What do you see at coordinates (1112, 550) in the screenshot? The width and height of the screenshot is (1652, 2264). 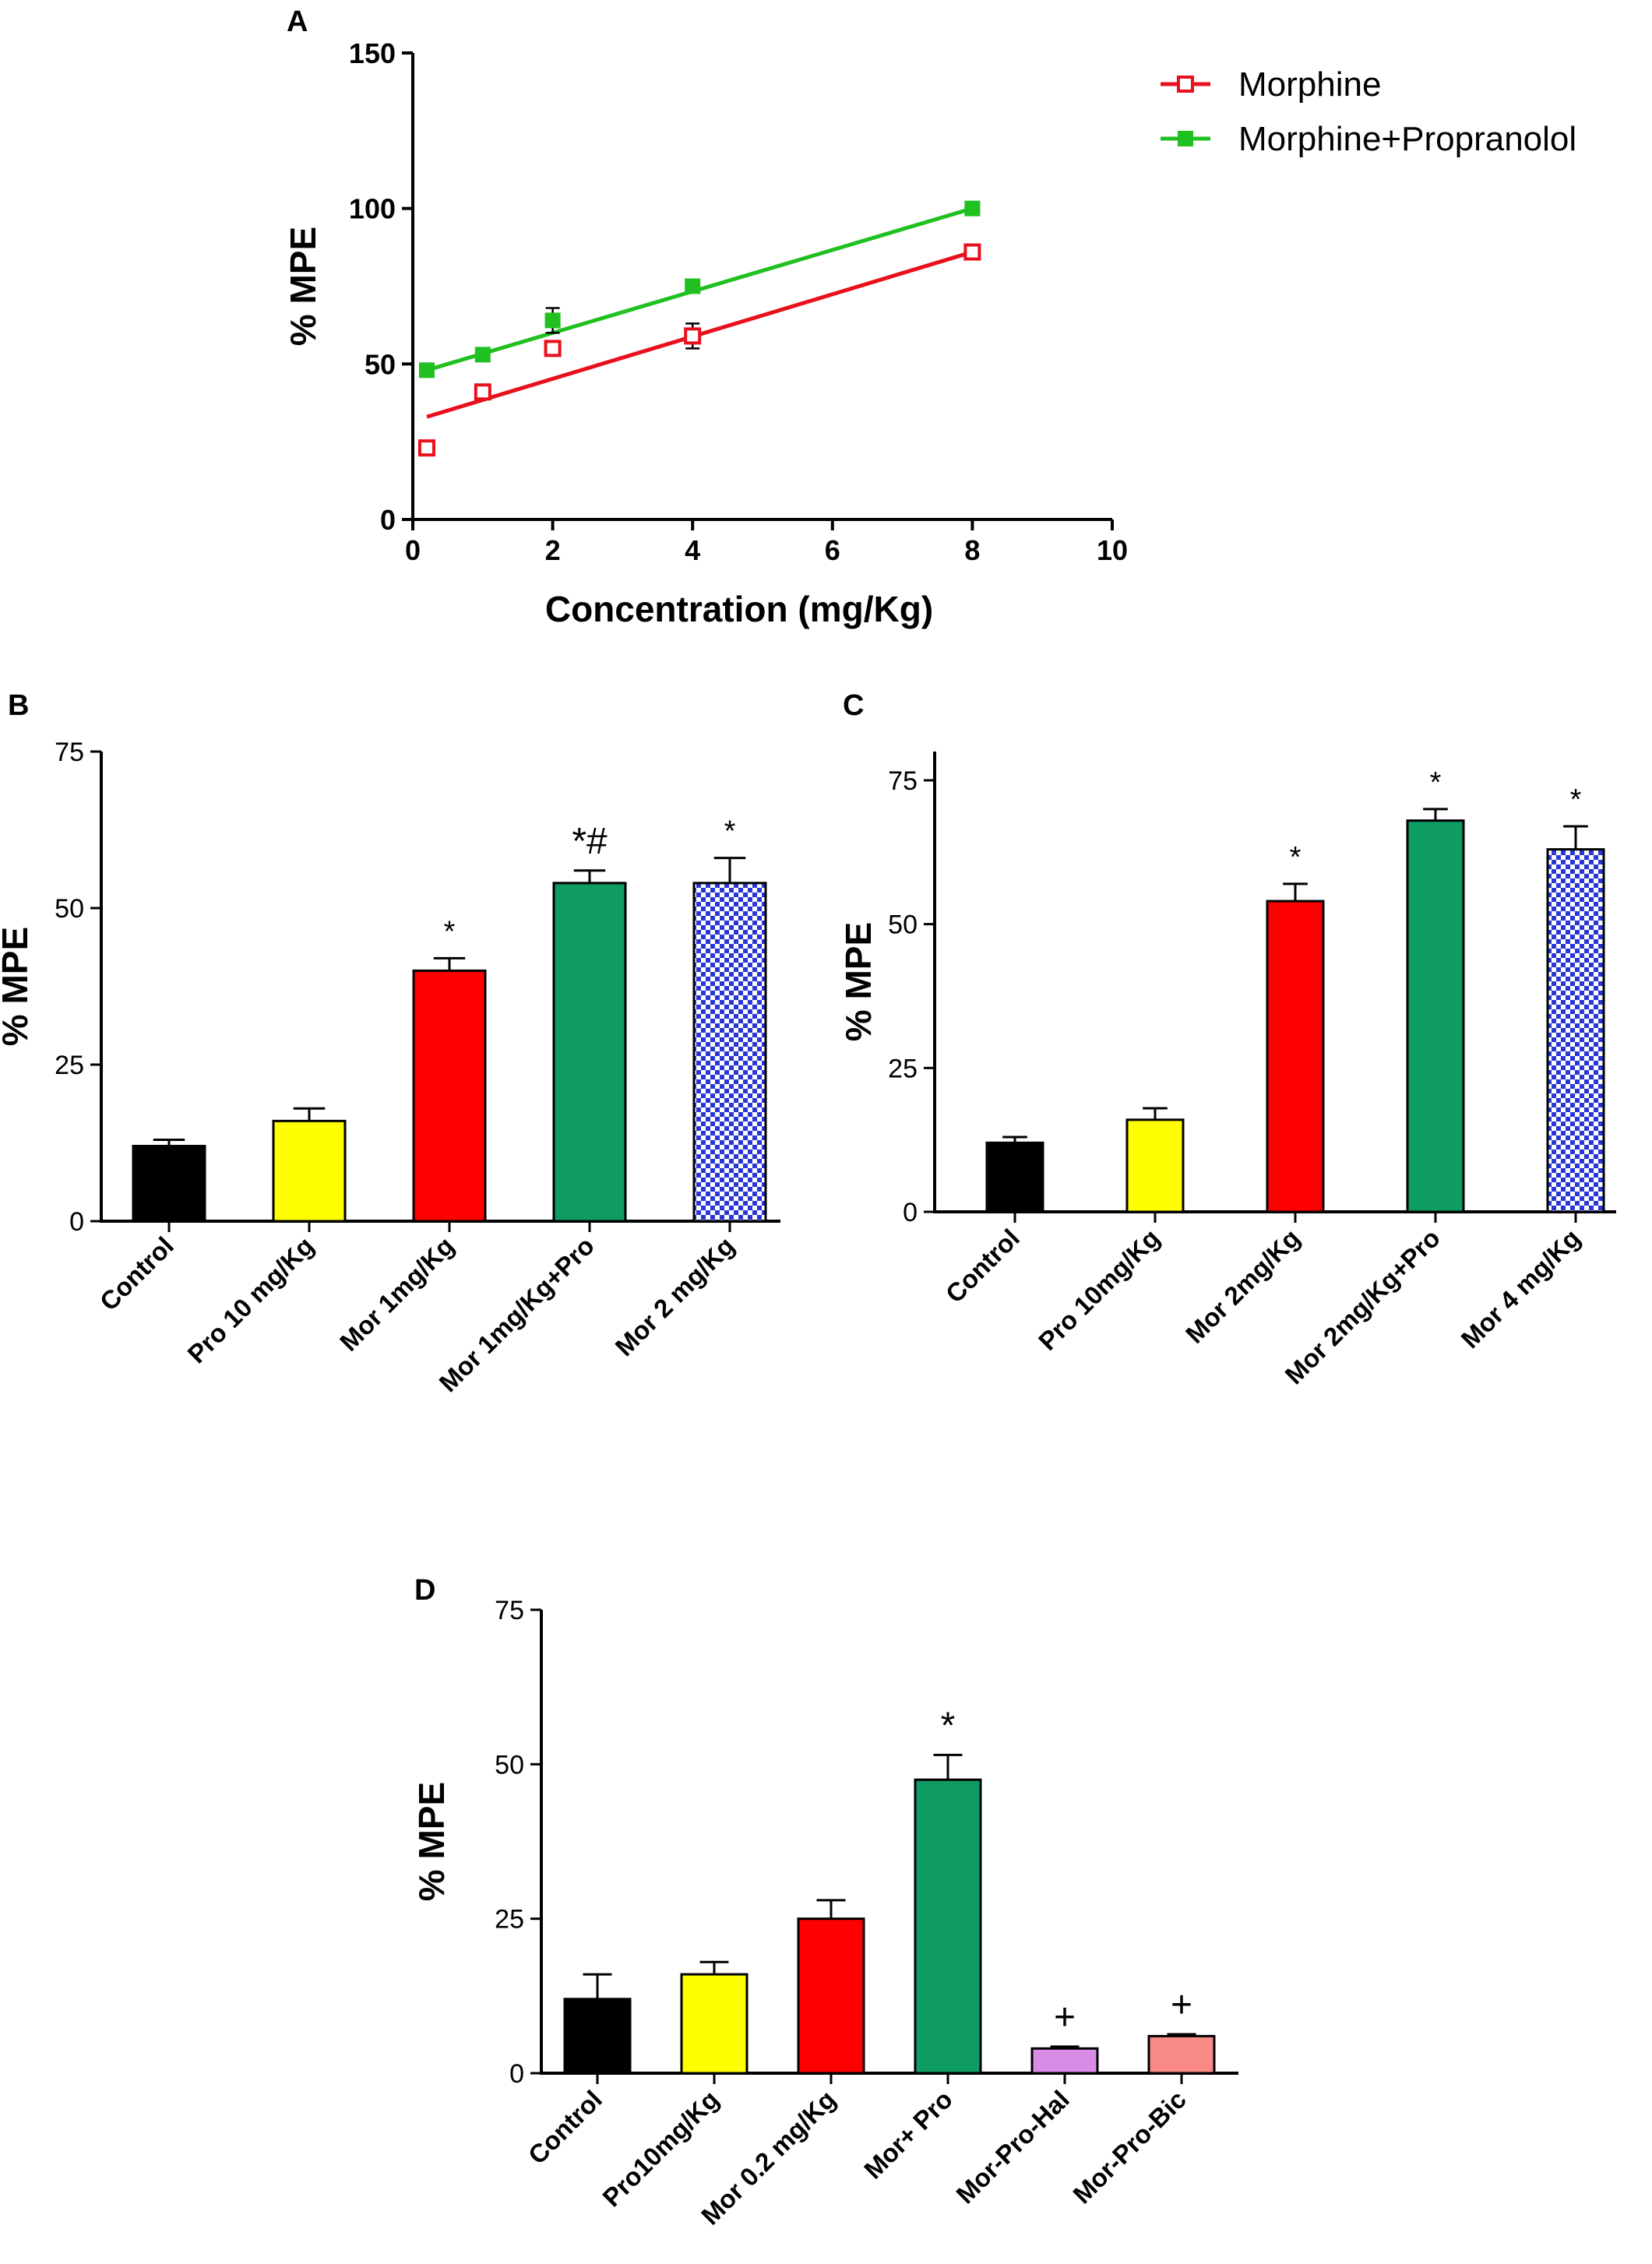 I see `x-tick-label: 10` at bounding box center [1112, 550].